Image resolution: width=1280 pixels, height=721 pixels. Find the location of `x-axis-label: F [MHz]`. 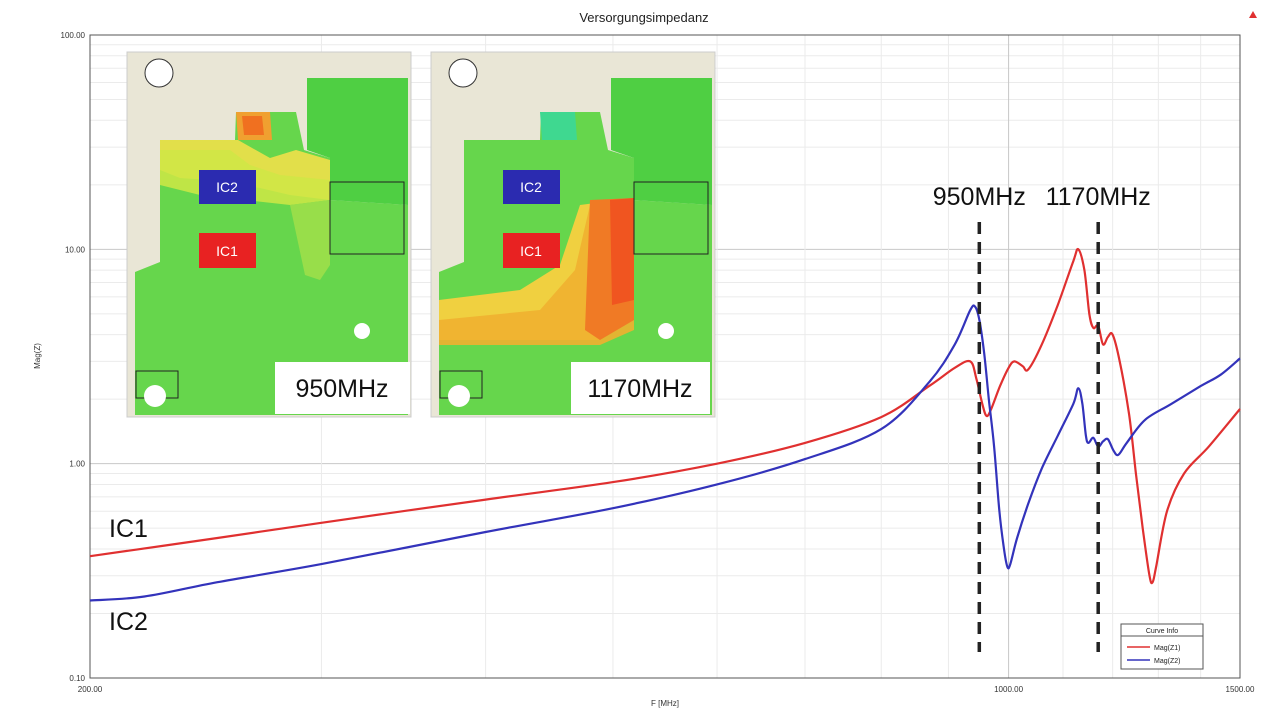

x-axis-label: F [MHz] is located at coordinates (665, 703).